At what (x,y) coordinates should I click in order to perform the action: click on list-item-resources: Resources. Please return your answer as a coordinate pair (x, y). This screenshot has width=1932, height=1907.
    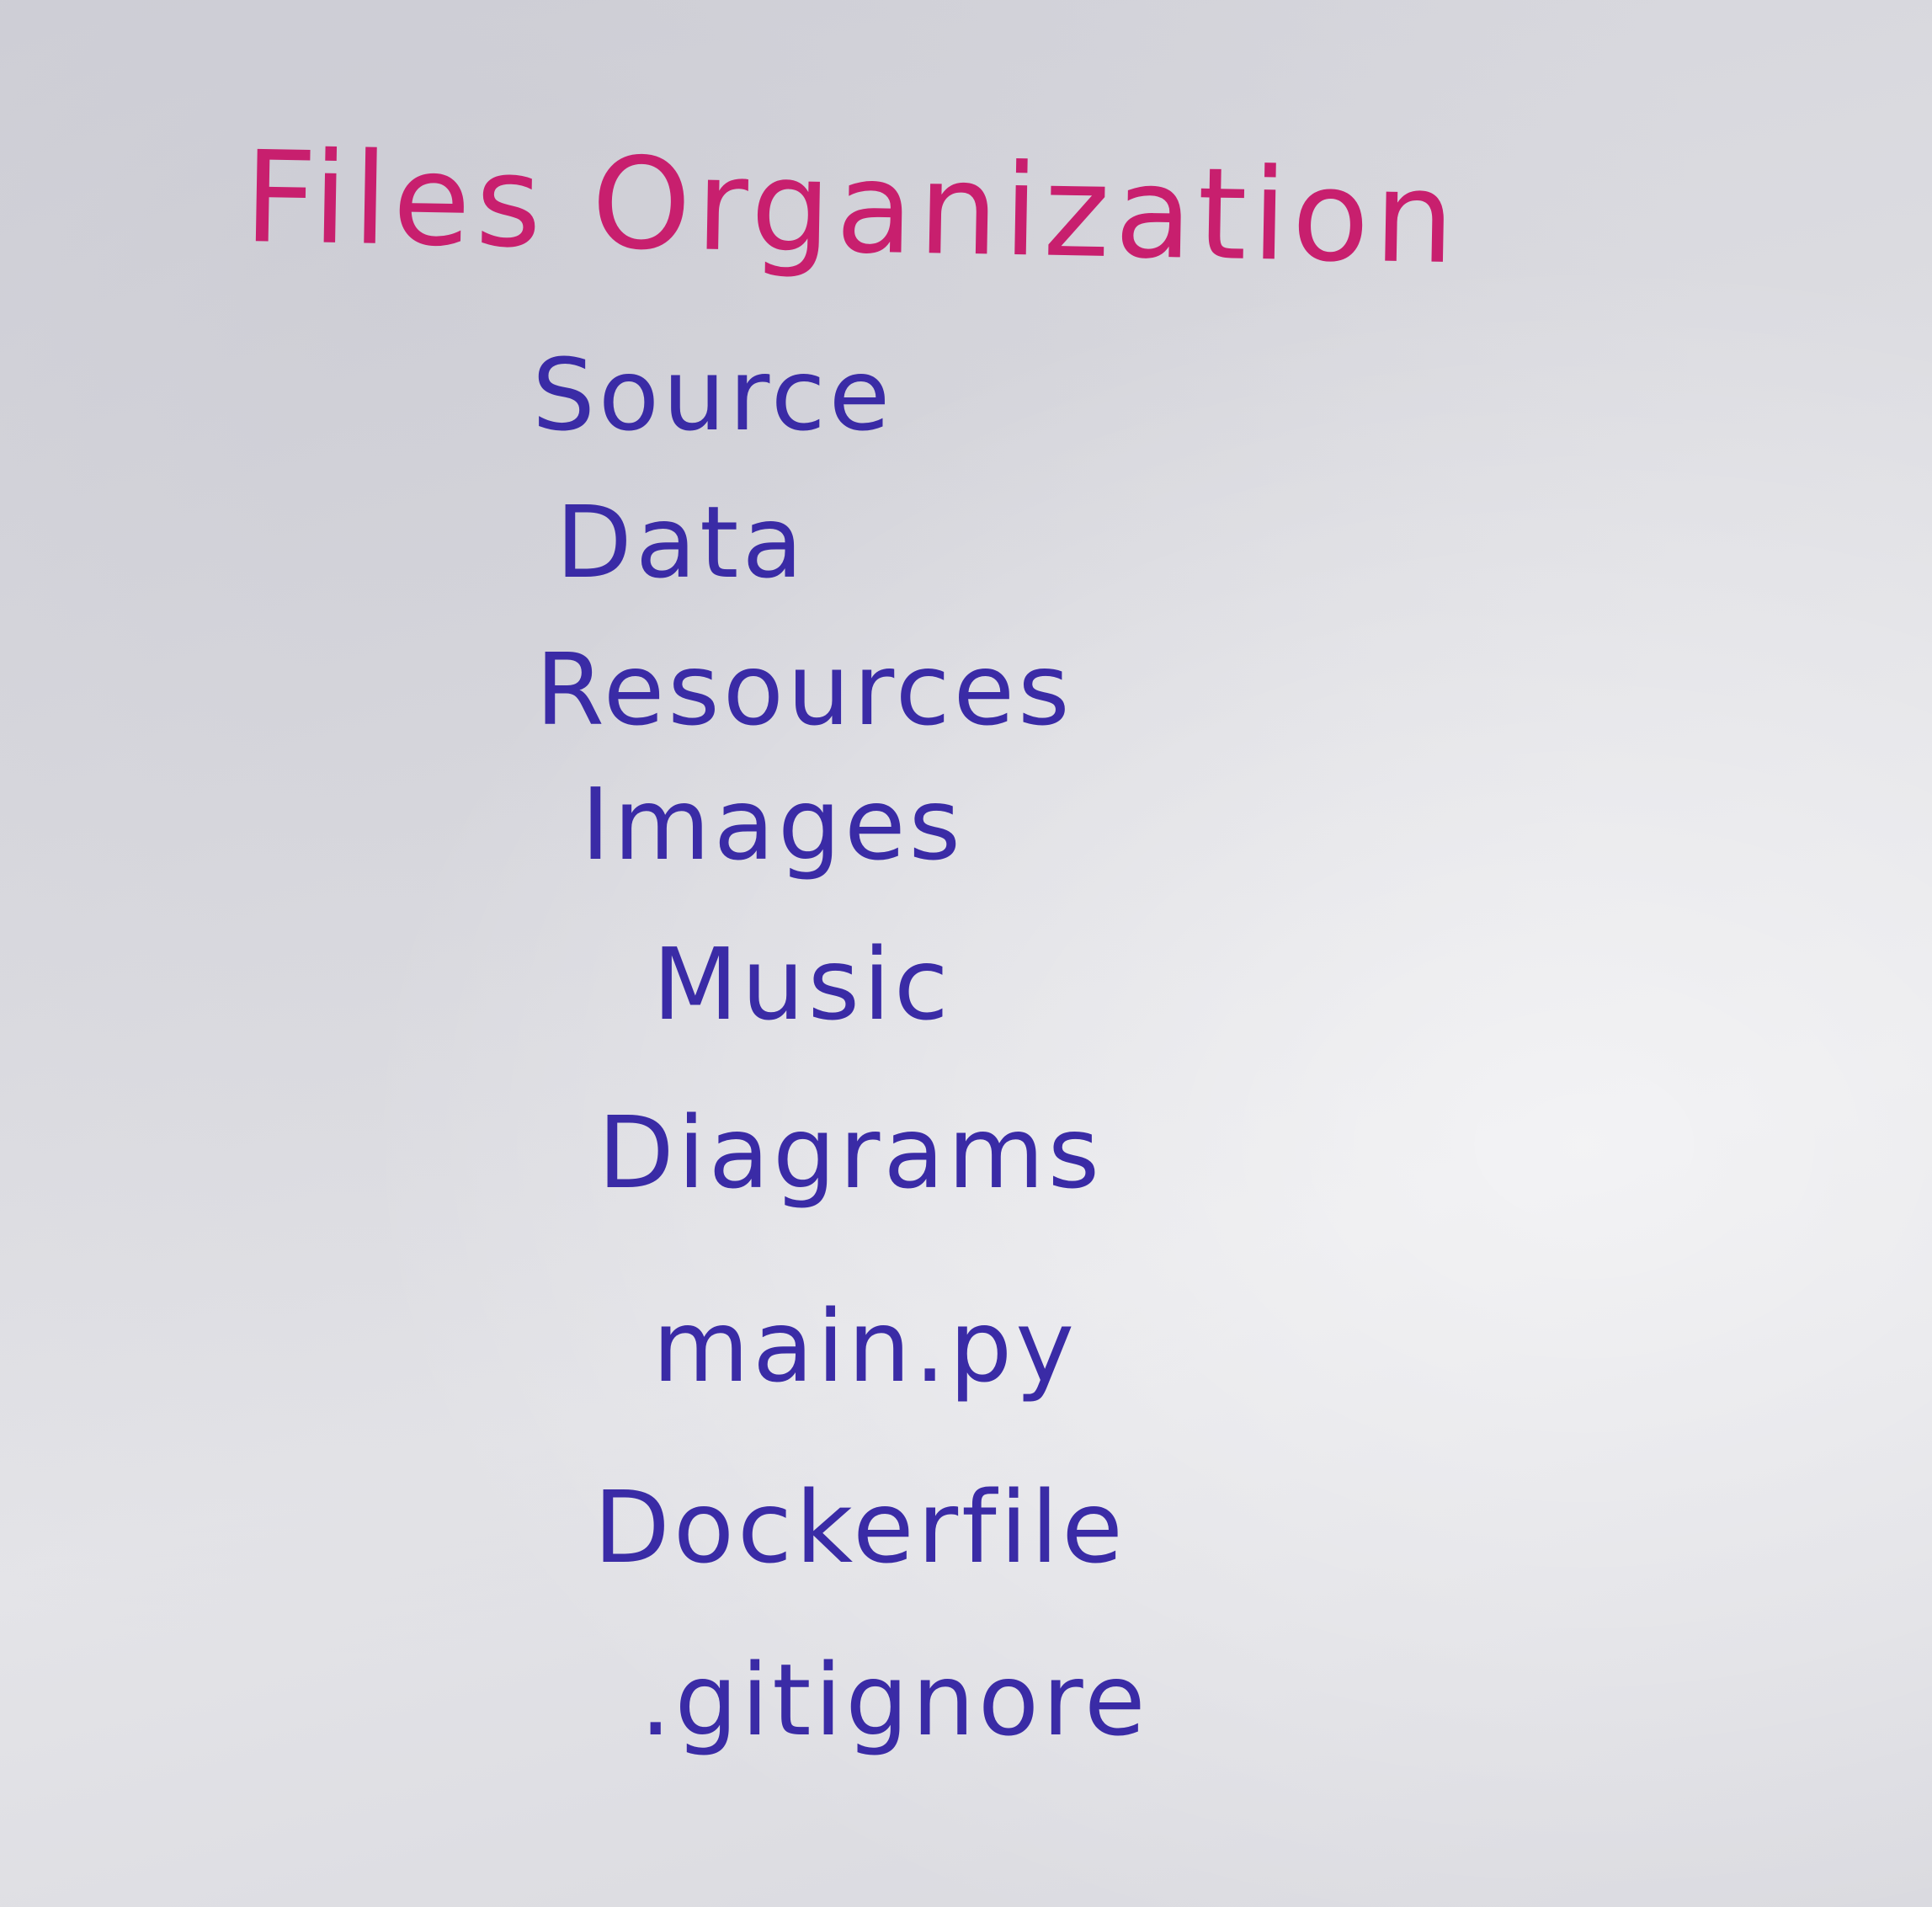
    Looking at the image, I should click on (804, 690).